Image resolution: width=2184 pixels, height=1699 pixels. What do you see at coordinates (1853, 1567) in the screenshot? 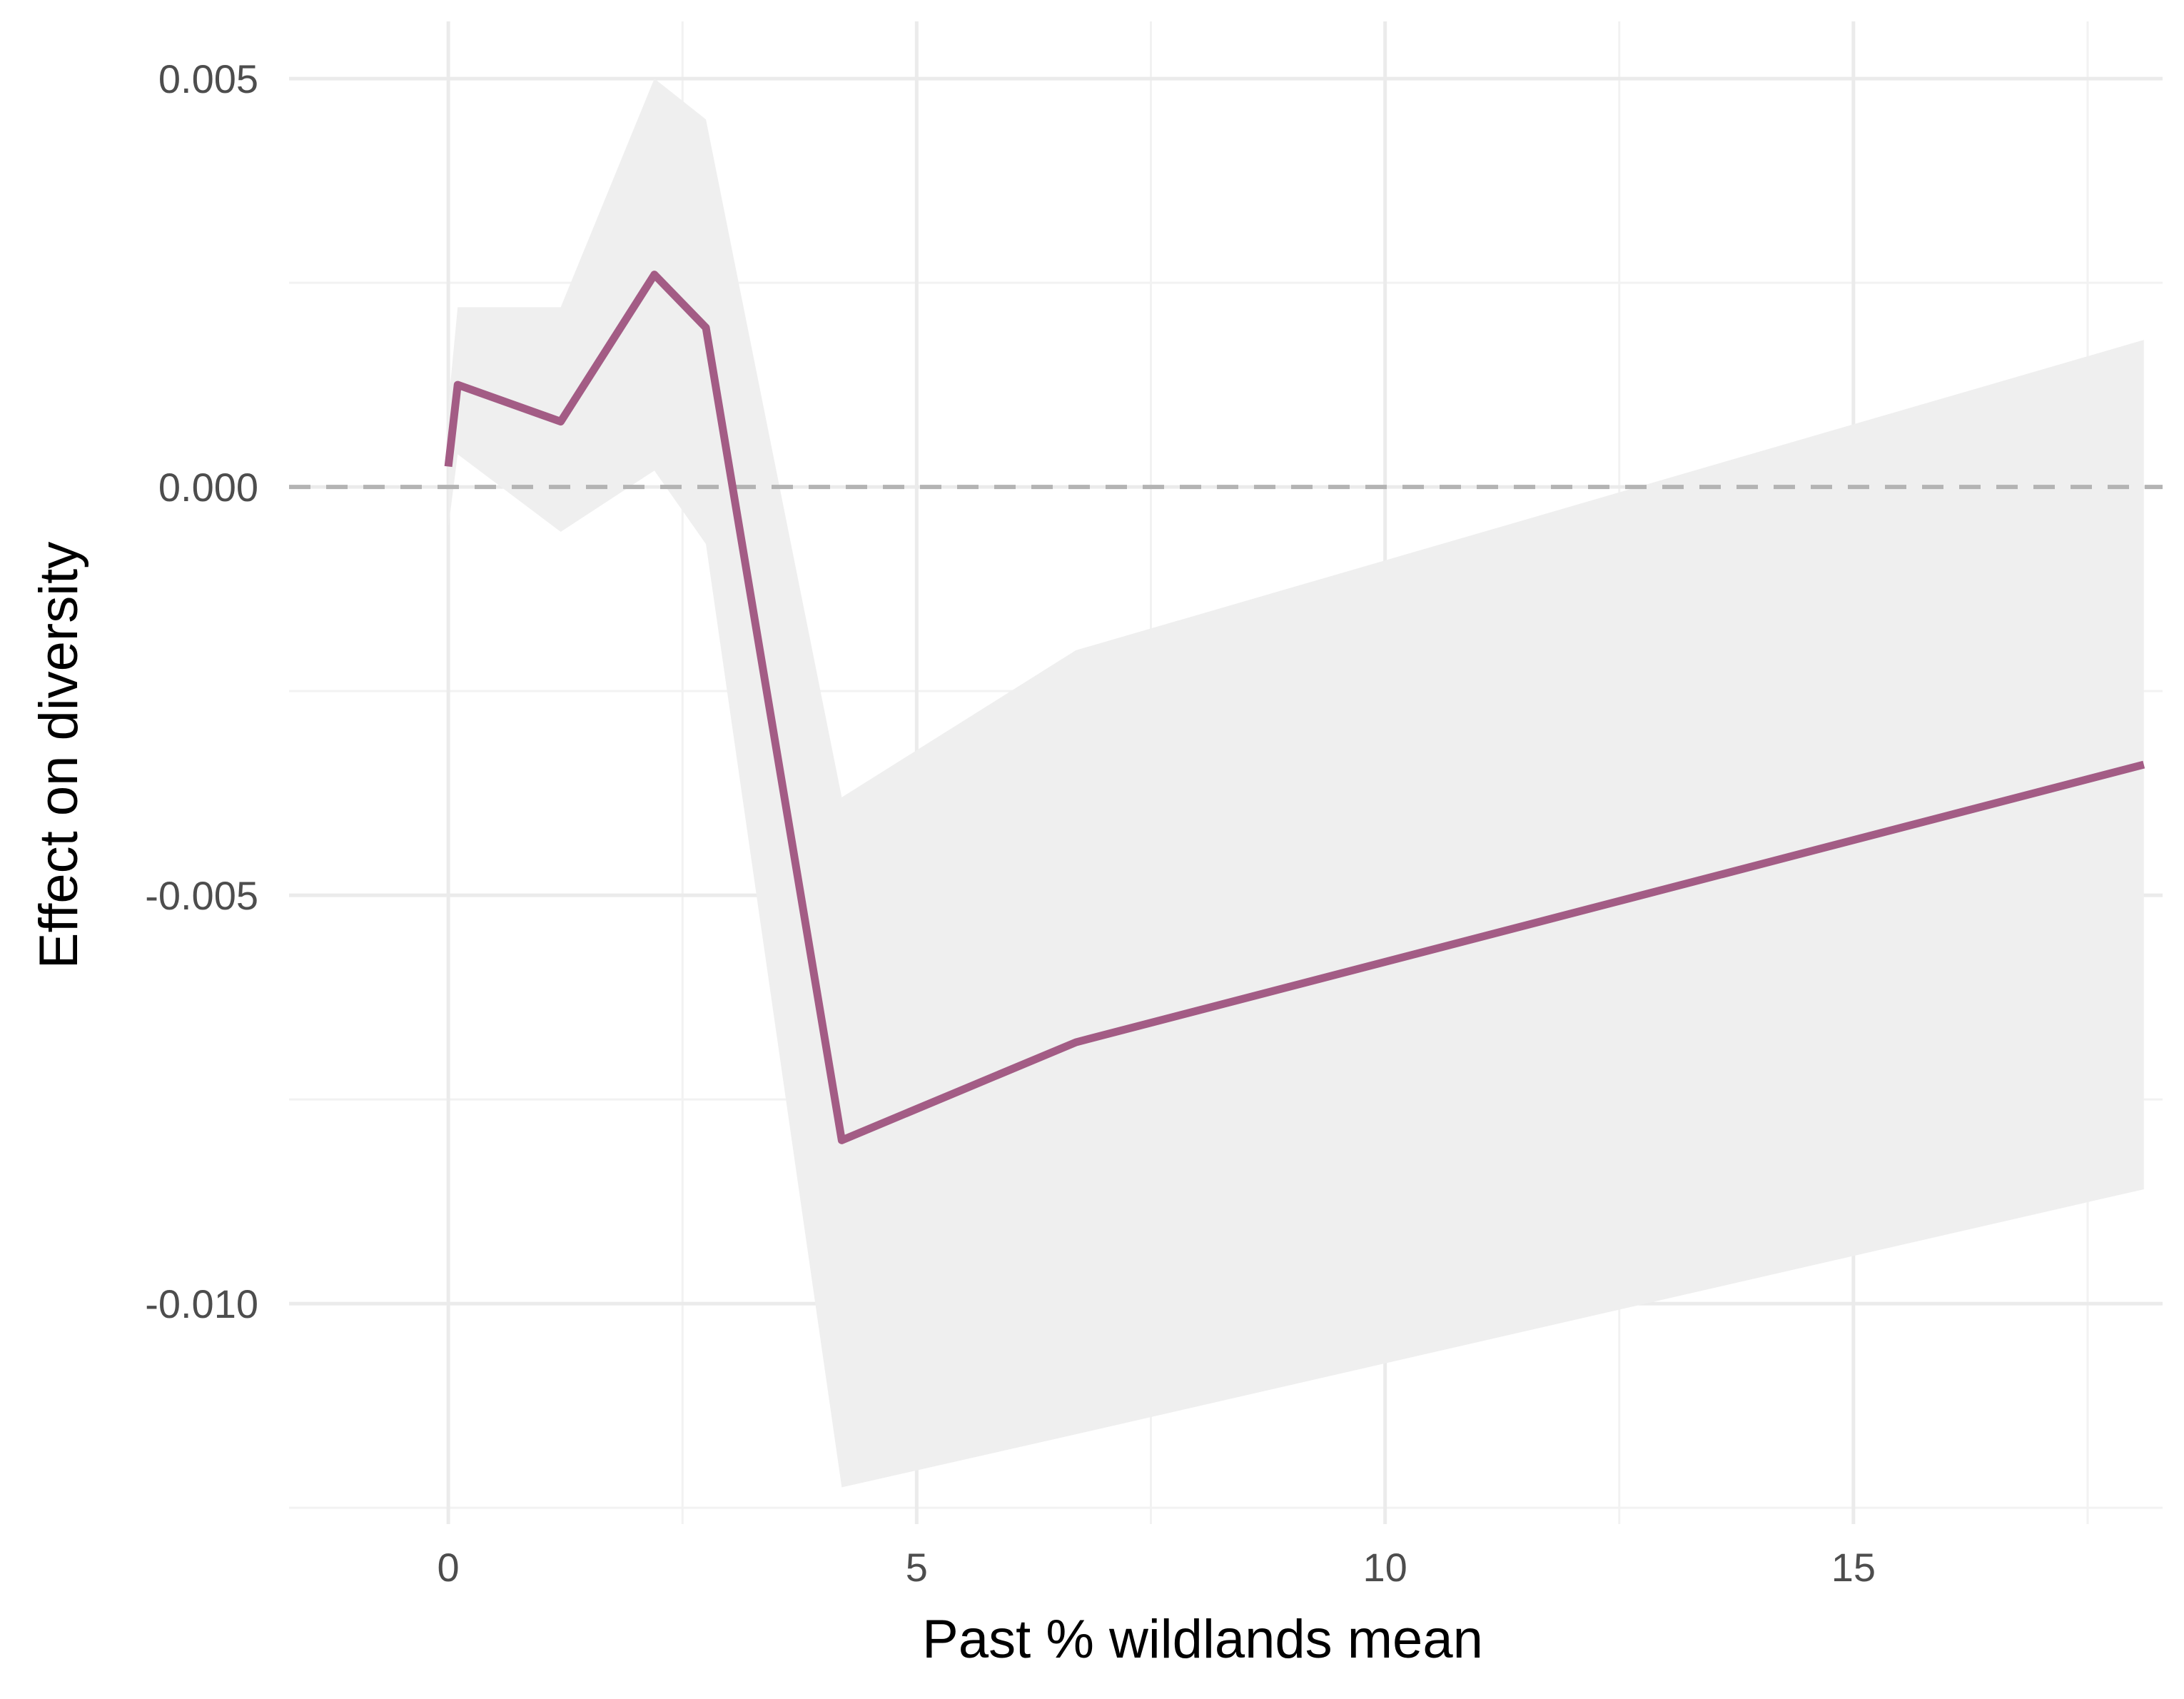
I see `x-tick-label: 15` at bounding box center [1853, 1567].